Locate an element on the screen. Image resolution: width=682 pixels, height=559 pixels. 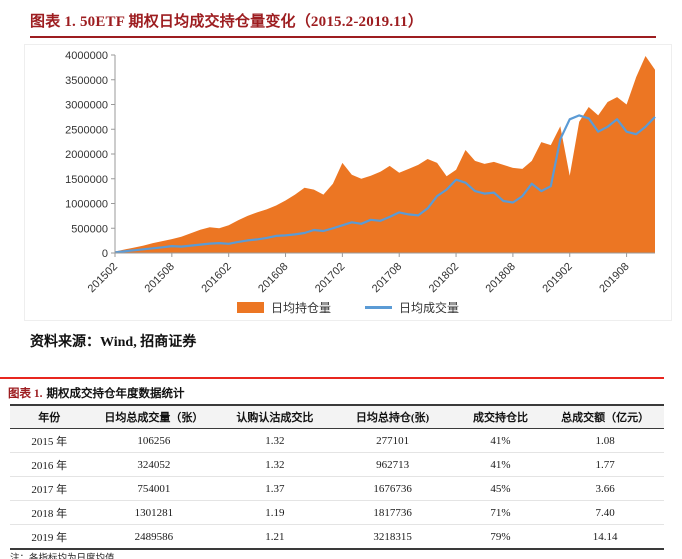
area-series-swatch is located at coordinates (250, 307).